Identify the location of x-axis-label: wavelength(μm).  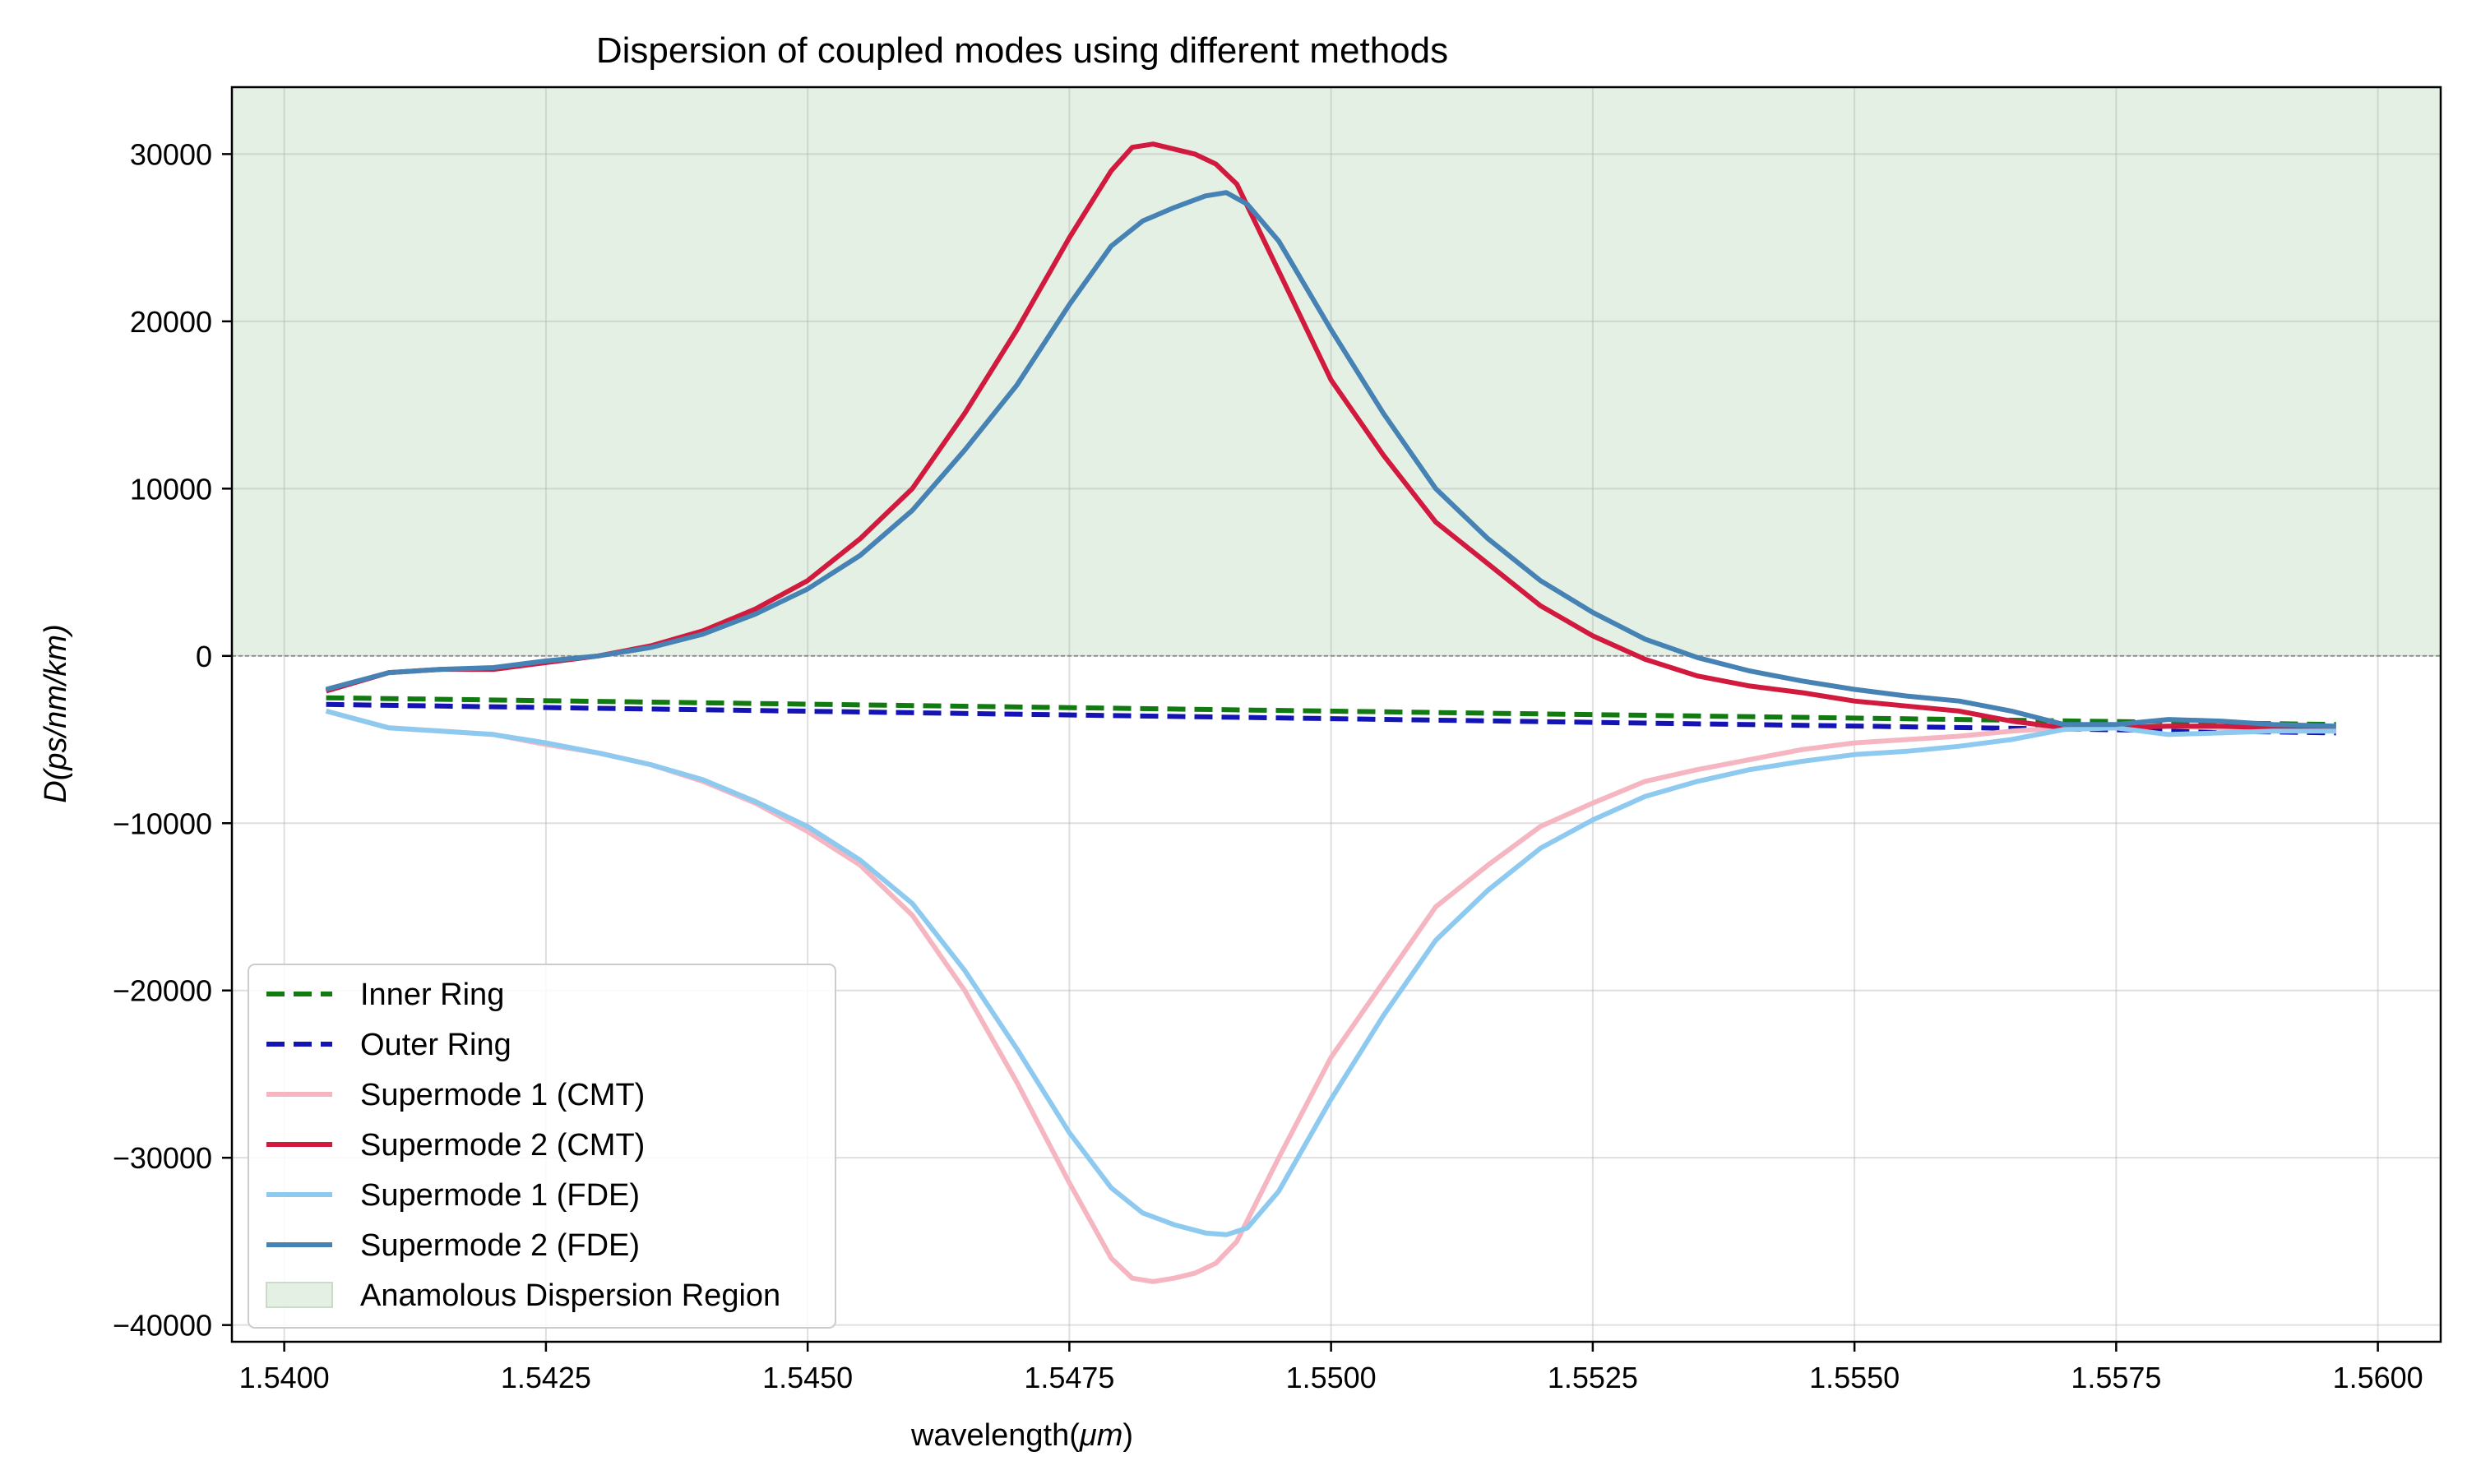
(1022, 1435).